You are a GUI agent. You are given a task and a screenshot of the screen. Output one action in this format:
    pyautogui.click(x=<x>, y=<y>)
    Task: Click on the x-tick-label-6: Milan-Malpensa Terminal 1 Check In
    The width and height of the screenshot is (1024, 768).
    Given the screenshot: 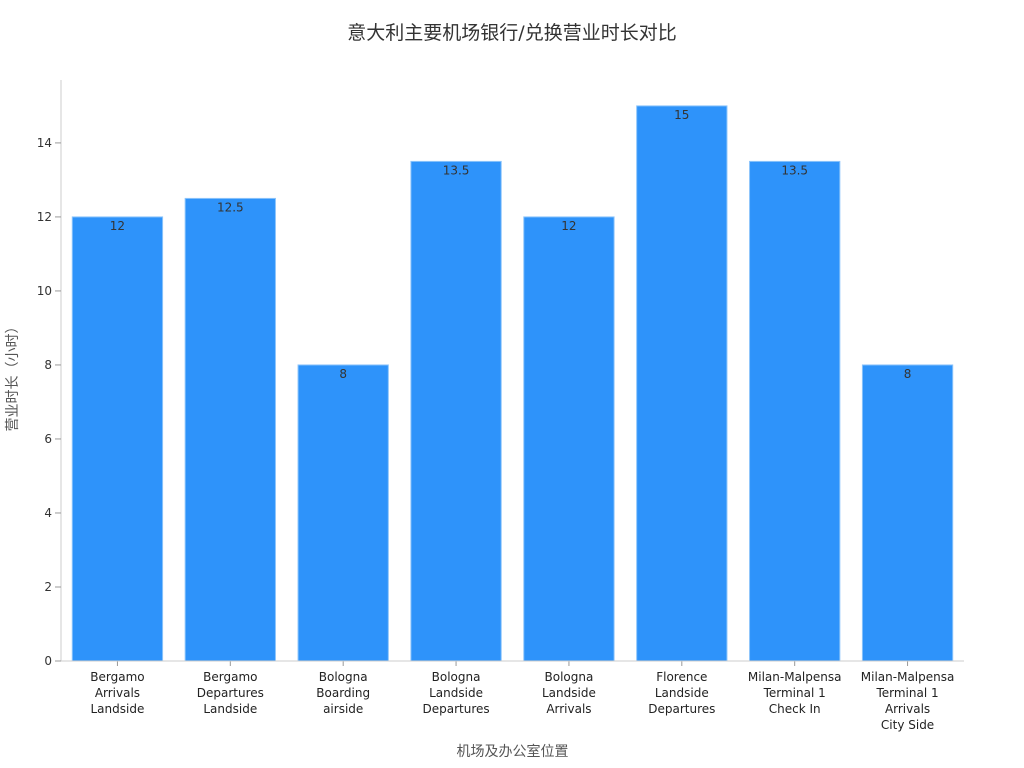 What is the action you would take?
    pyautogui.click(x=795, y=693)
    